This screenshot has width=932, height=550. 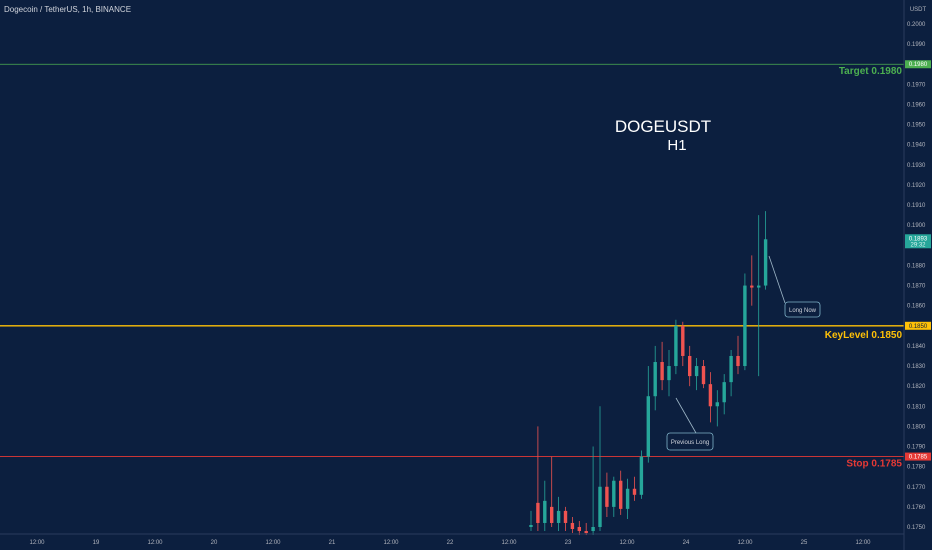 I want to click on previous-long-label: Previous Long, so click(x=690, y=443).